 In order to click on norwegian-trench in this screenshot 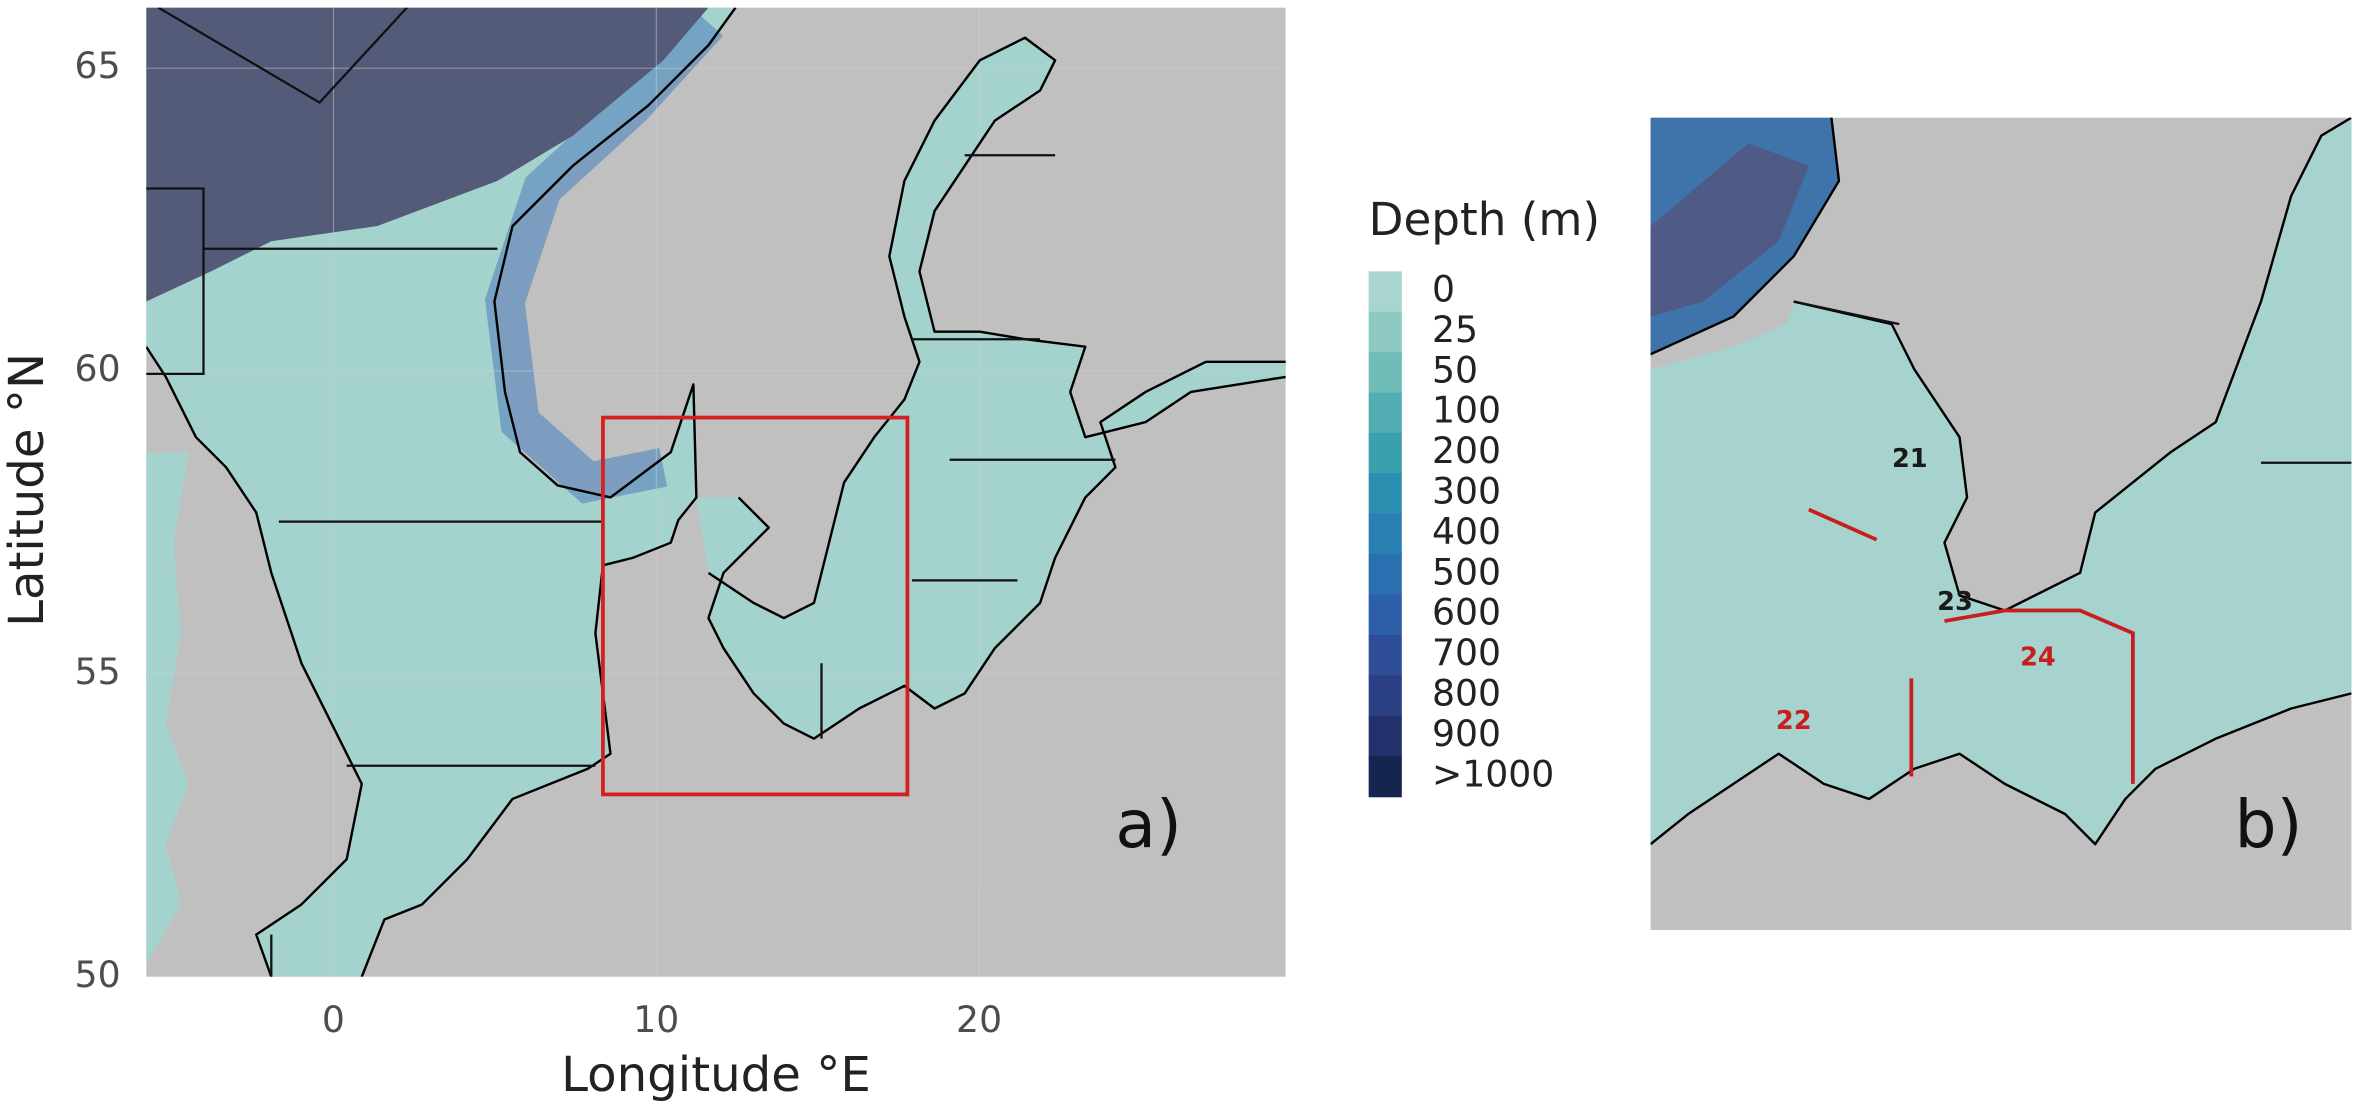, I will do `click(603, 256)`.